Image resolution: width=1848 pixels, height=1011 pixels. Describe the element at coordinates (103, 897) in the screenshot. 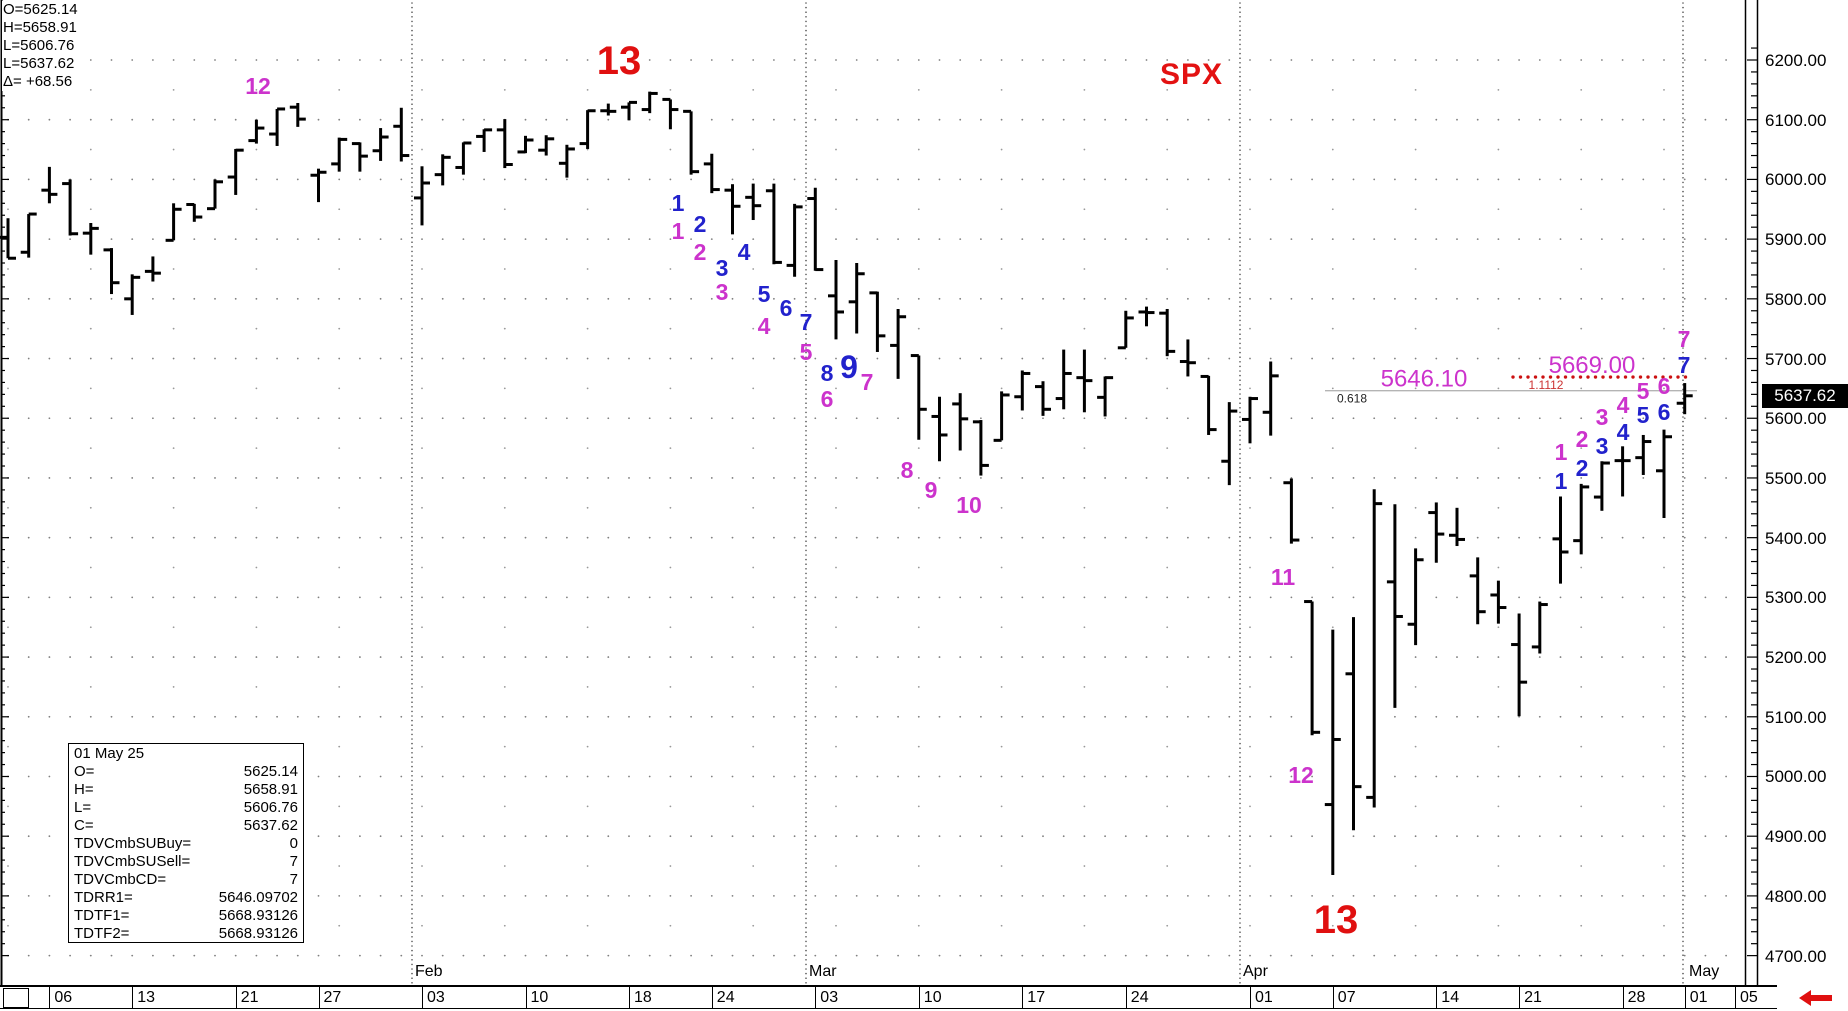

I see `info-row-label: TDRR1=` at that location.